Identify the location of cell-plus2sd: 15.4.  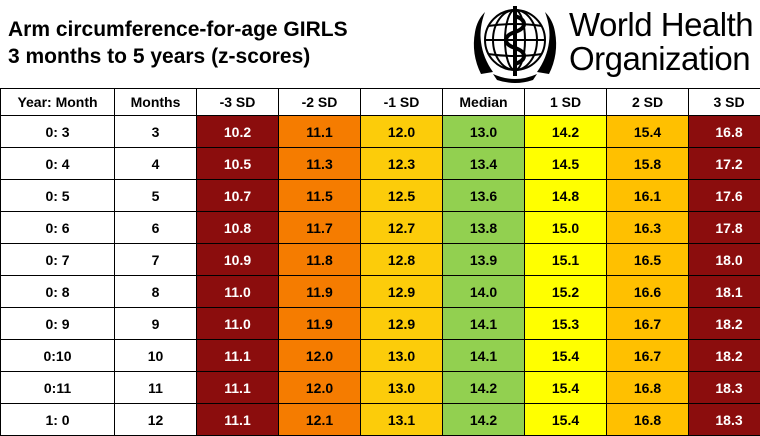
(648, 132).